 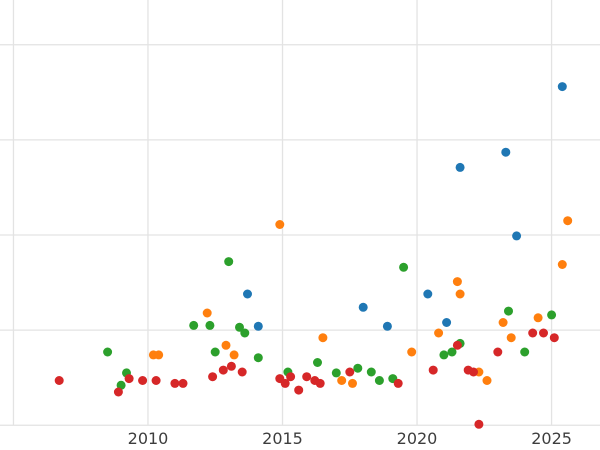 What do you see at coordinates (282, 438) in the screenshot?
I see `x-tick-label: 2015` at bounding box center [282, 438].